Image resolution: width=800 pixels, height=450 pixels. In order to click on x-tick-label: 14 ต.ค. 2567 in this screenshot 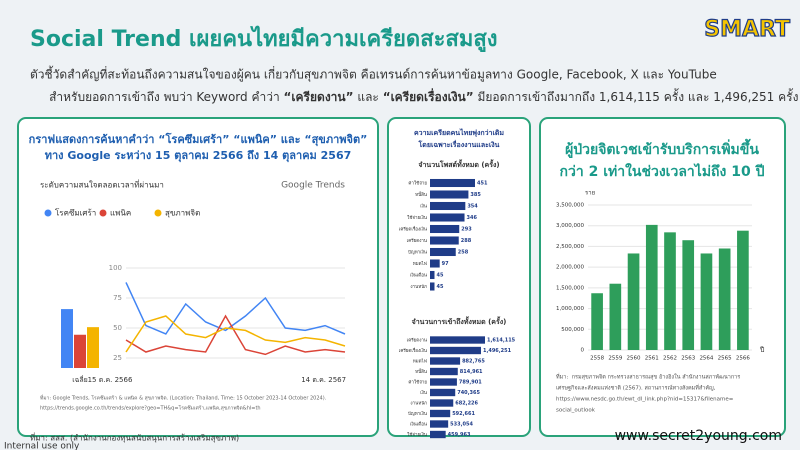, I will do `click(323, 380)`.